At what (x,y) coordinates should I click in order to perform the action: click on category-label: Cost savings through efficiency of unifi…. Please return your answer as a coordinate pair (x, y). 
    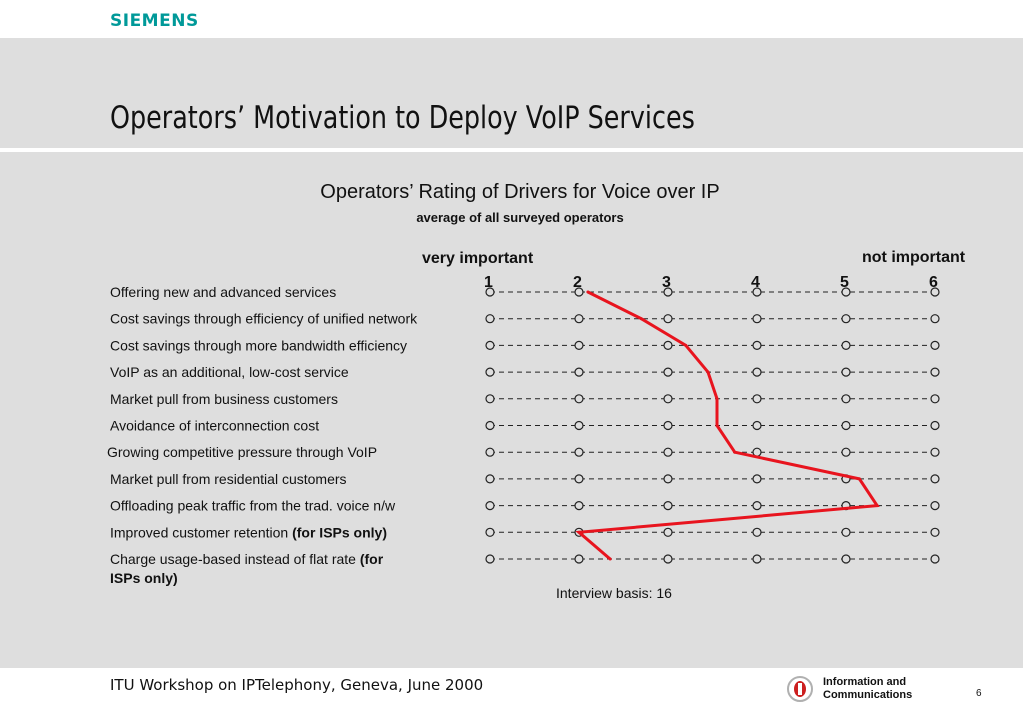
    Looking at the image, I should click on (264, 319).